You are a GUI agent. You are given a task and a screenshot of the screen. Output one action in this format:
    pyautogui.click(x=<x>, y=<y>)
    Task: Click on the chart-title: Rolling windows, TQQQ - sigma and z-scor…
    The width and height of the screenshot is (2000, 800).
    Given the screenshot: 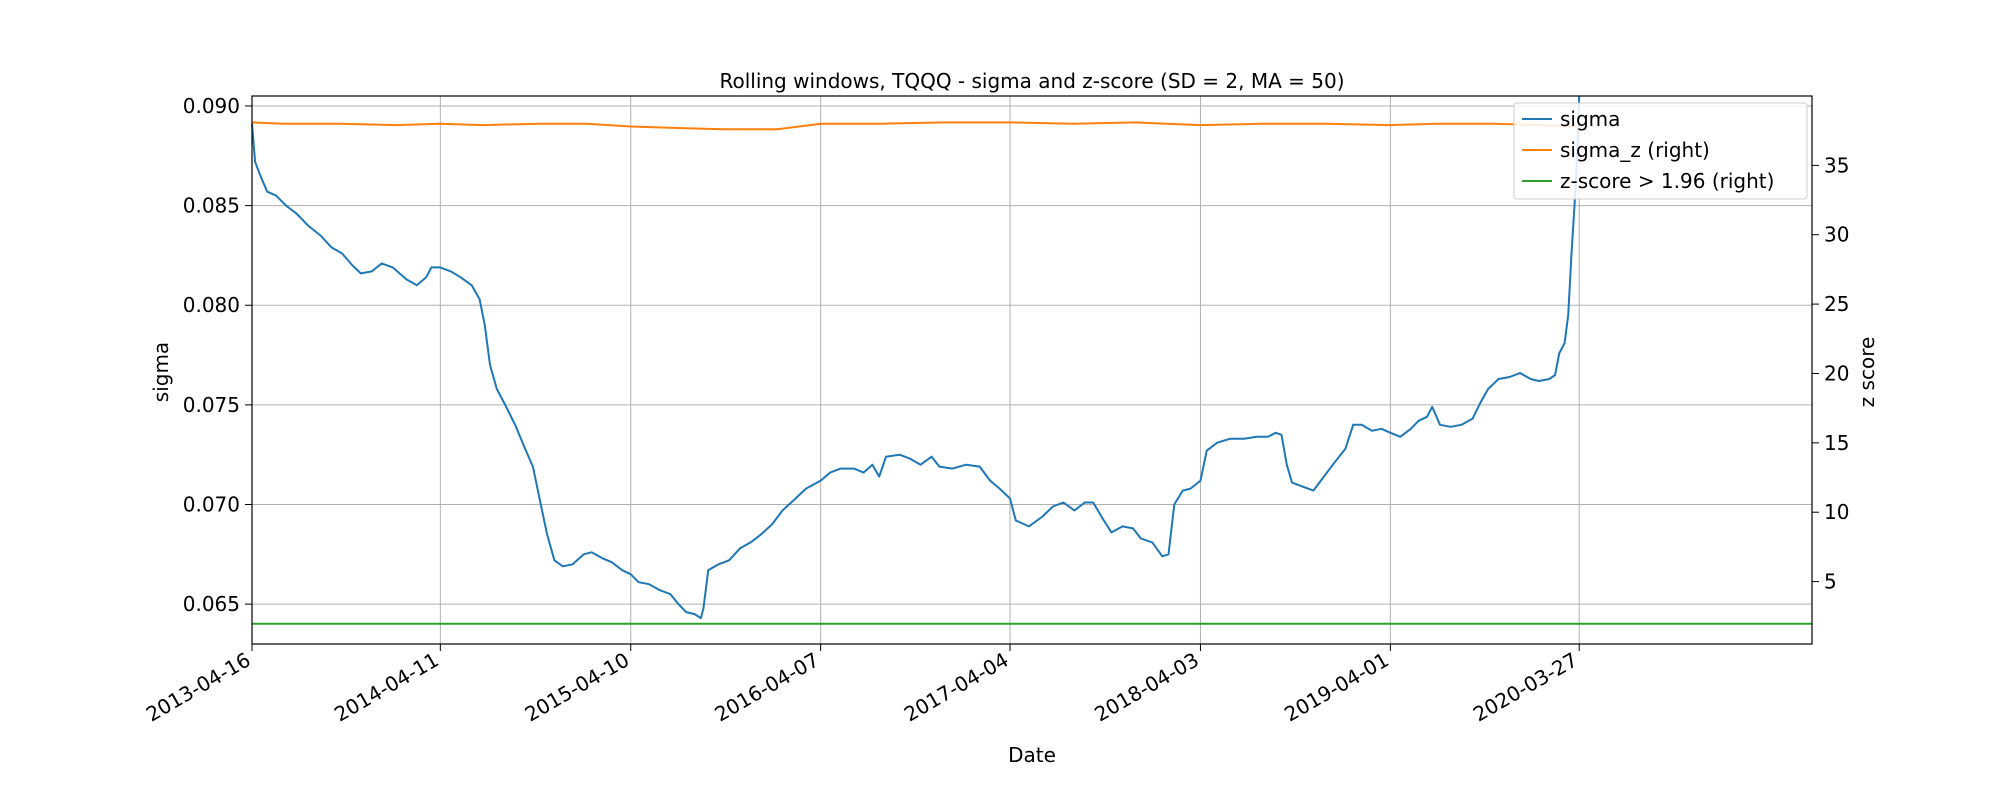 What is the action you would take?
    pyautogui.click(x=1031, y=81)
    